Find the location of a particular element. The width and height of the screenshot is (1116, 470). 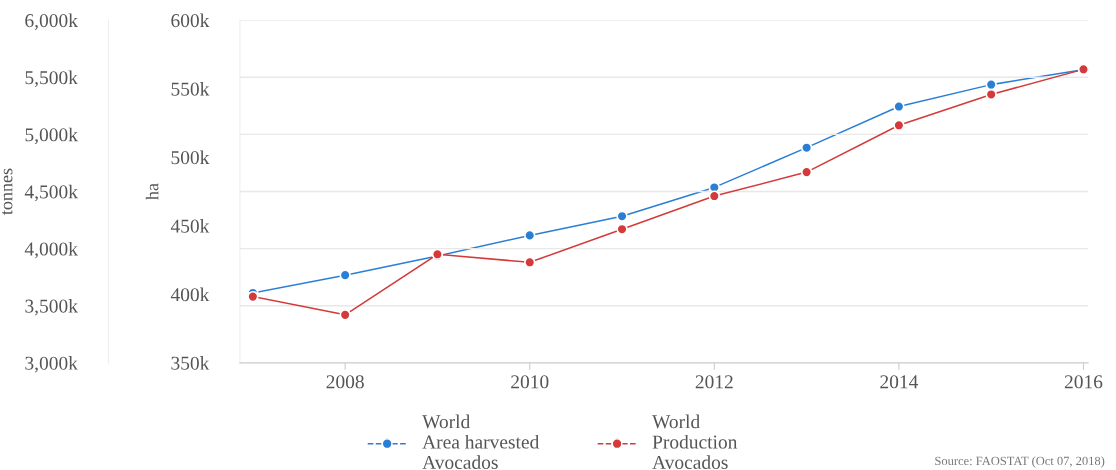

y-tick-label: 3,000k is located at coordinates (51, 364).